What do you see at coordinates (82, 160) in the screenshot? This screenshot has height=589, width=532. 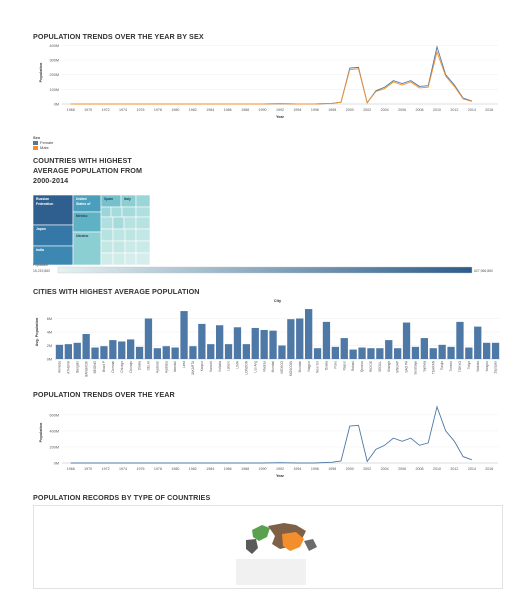 I see `treemap-title-line-1: COUNTRIES WITH HIGHEST` at bounding box center [82, 160].